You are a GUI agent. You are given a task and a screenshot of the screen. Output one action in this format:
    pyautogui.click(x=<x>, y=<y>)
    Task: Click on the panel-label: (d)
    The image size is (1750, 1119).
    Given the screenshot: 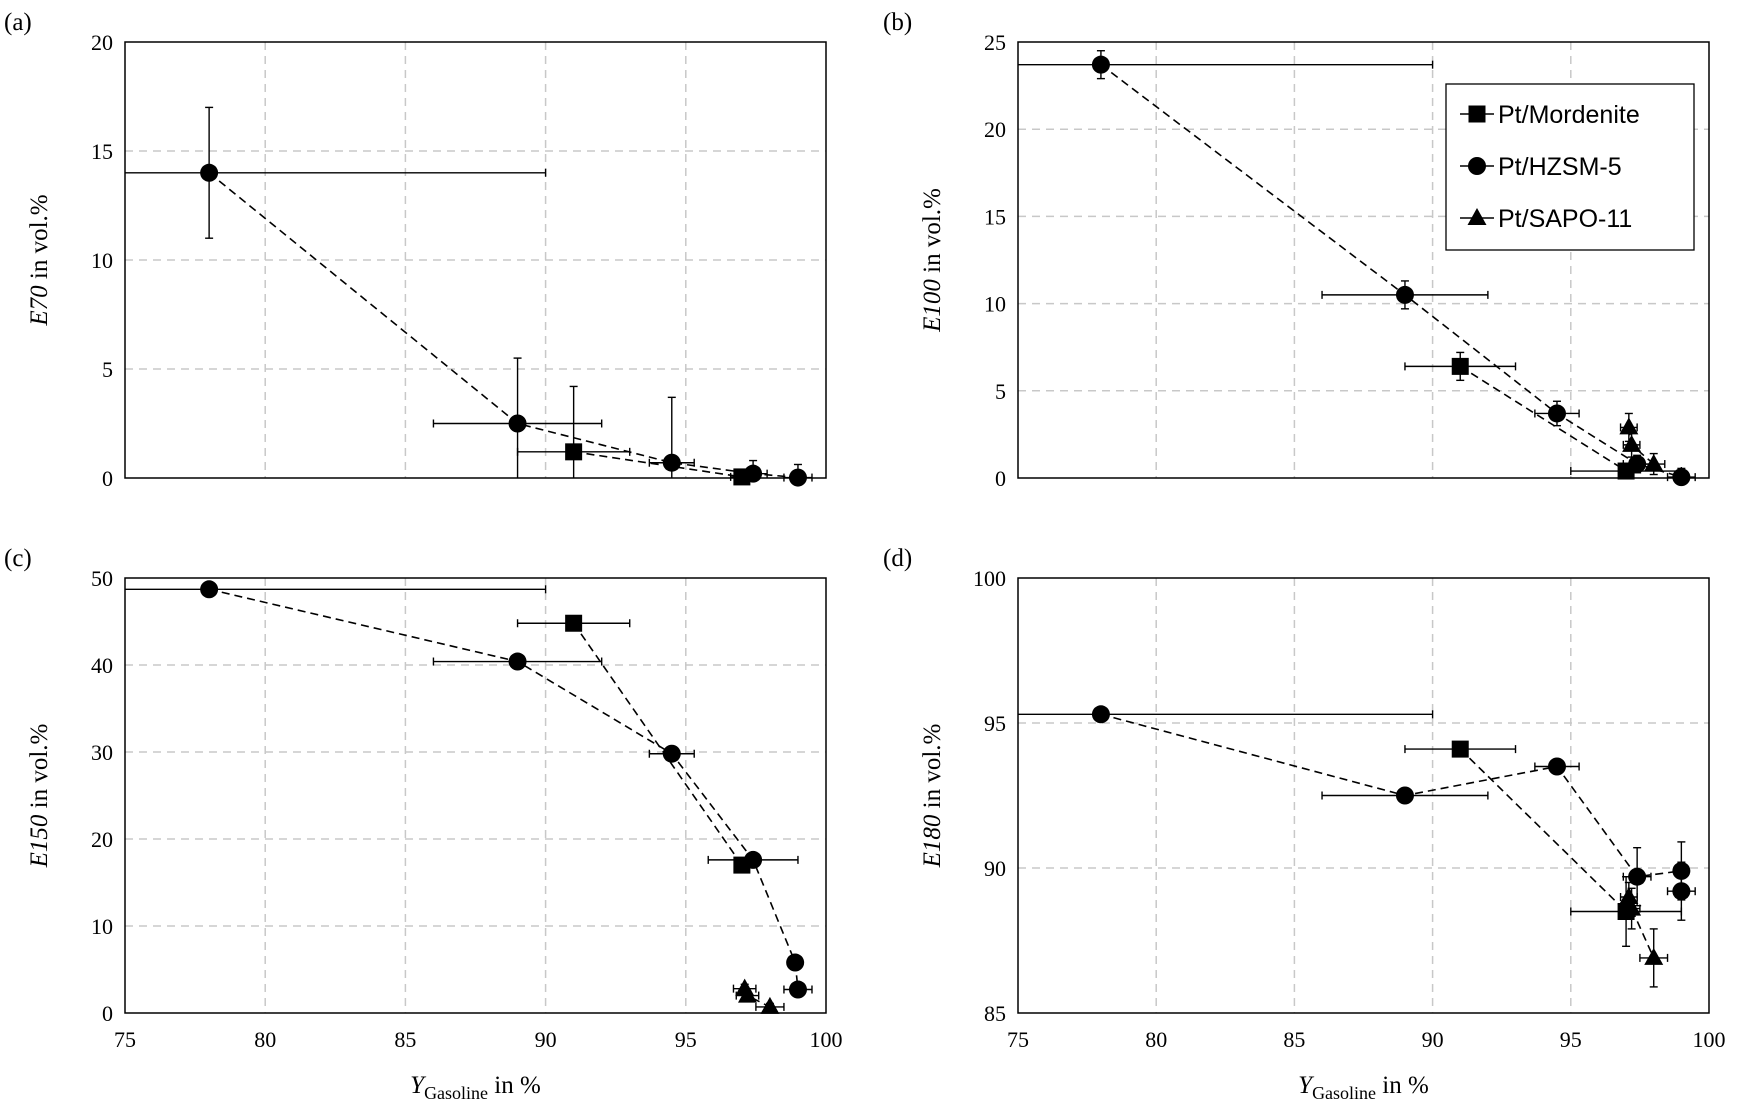 What is the action you would take?
    pyautogui.click(x=897, y=558)
    